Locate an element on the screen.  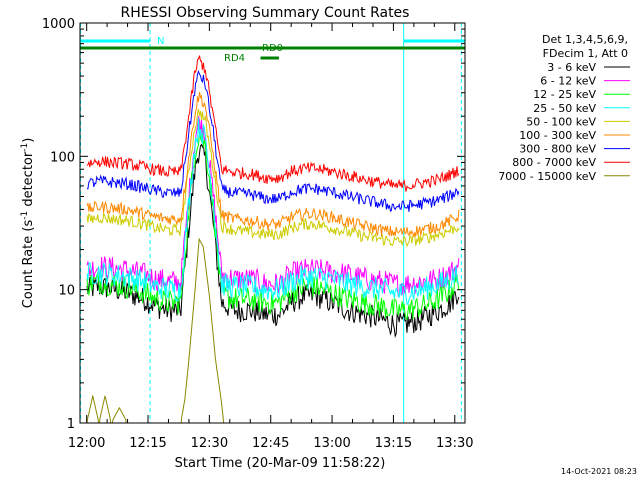
flag-label: N is located at coordinates (160, 41).